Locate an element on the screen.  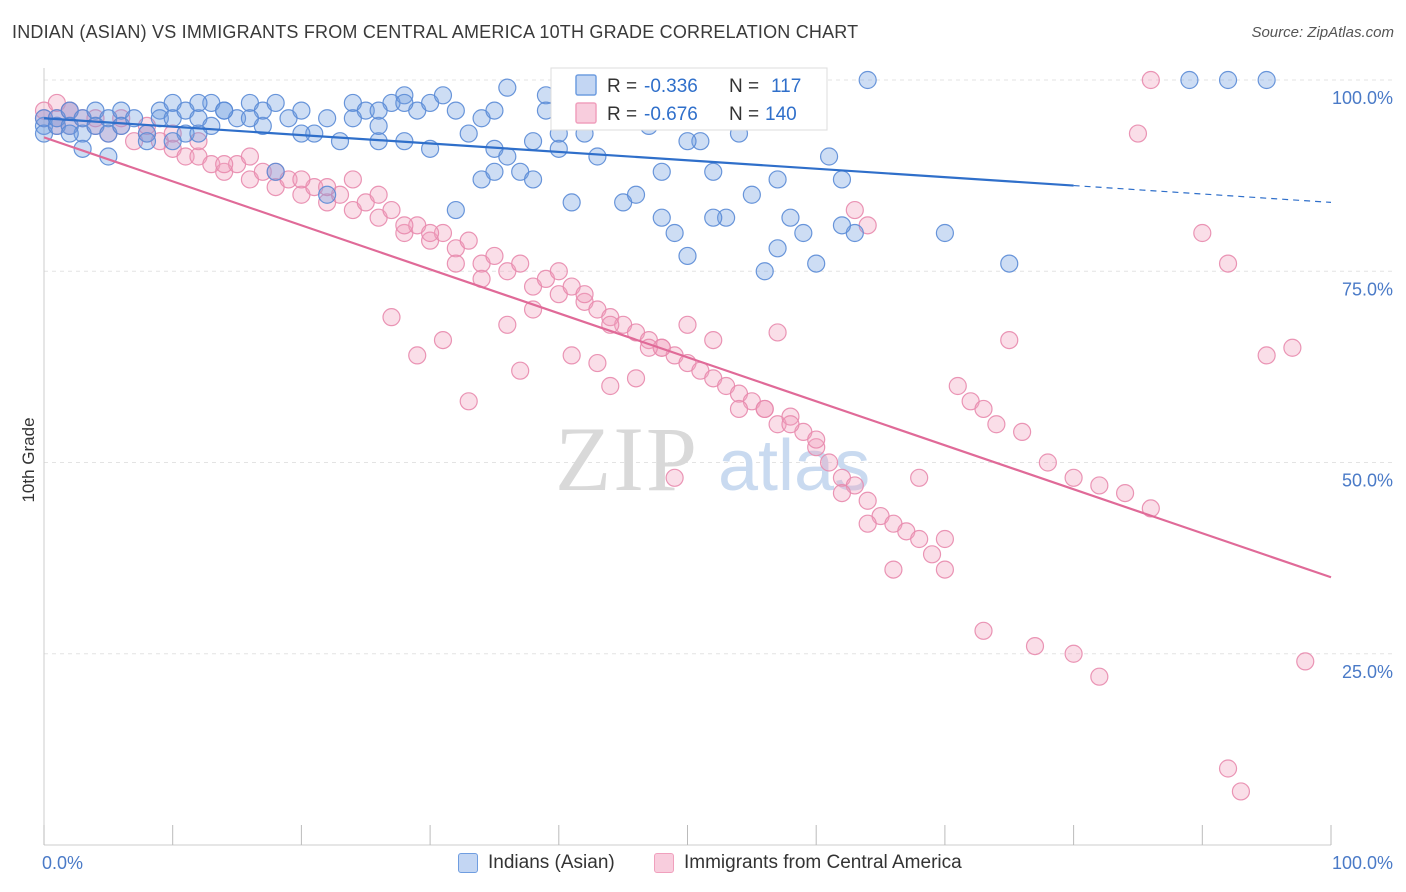
legend-n-label-blue: N = is located at coordinates (744, 86).